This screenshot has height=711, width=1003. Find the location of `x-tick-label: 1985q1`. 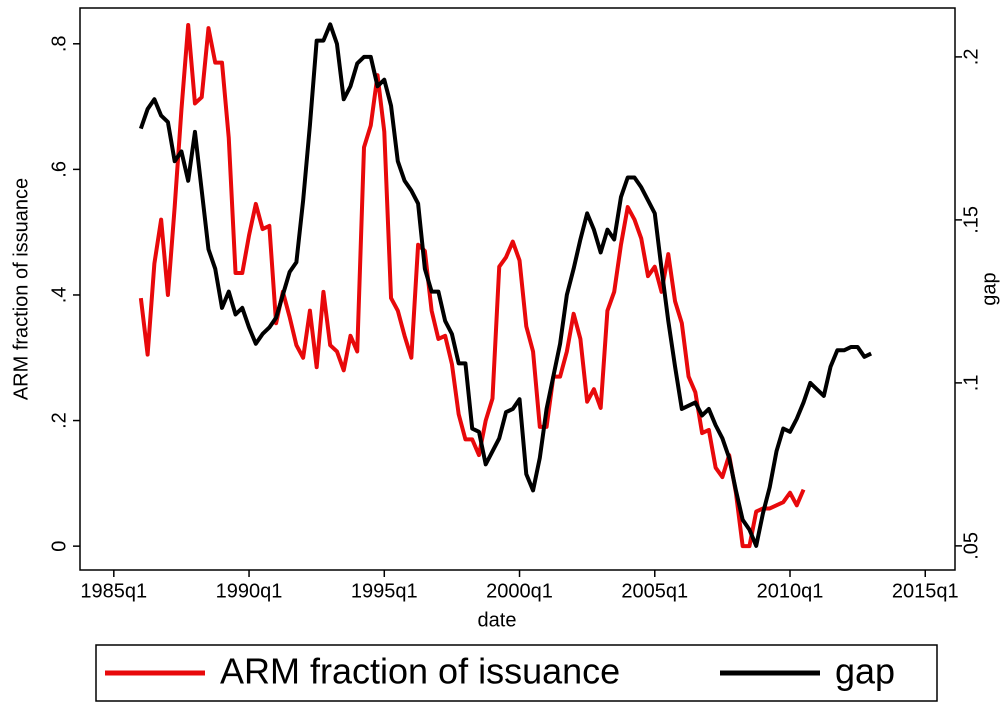

x-tick-label: 1985q1 is located at coordinates (113, 591).